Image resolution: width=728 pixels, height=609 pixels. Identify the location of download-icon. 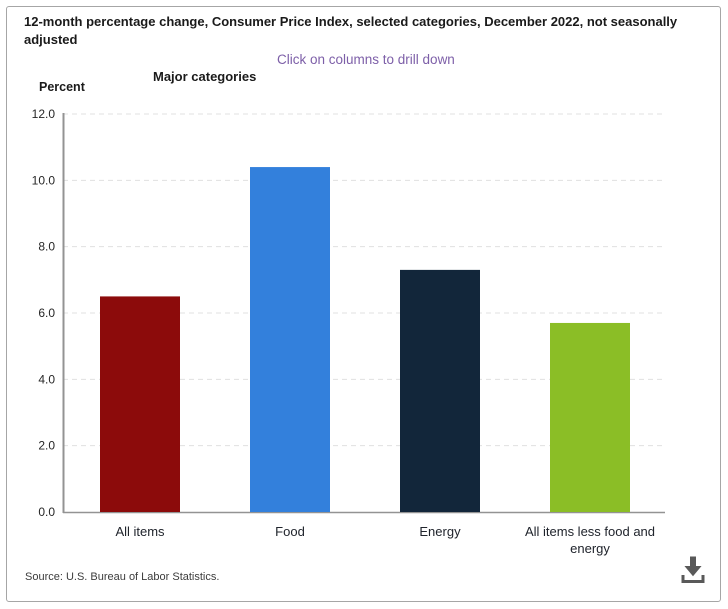
(693, 569).